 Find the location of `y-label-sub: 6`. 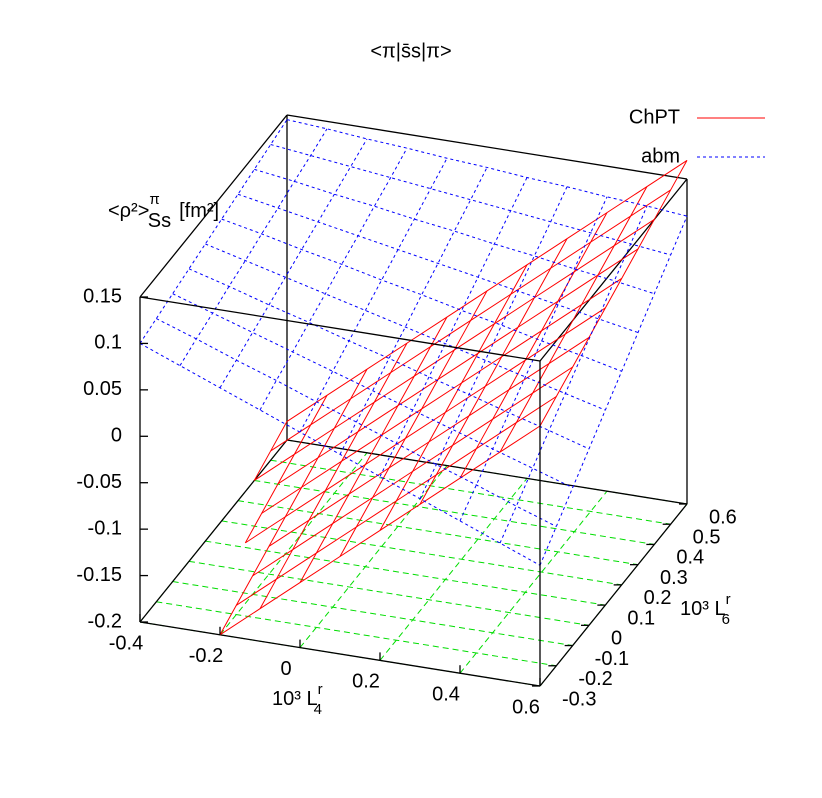

y-label-sub: 6 is located at coordinates (726, 619).